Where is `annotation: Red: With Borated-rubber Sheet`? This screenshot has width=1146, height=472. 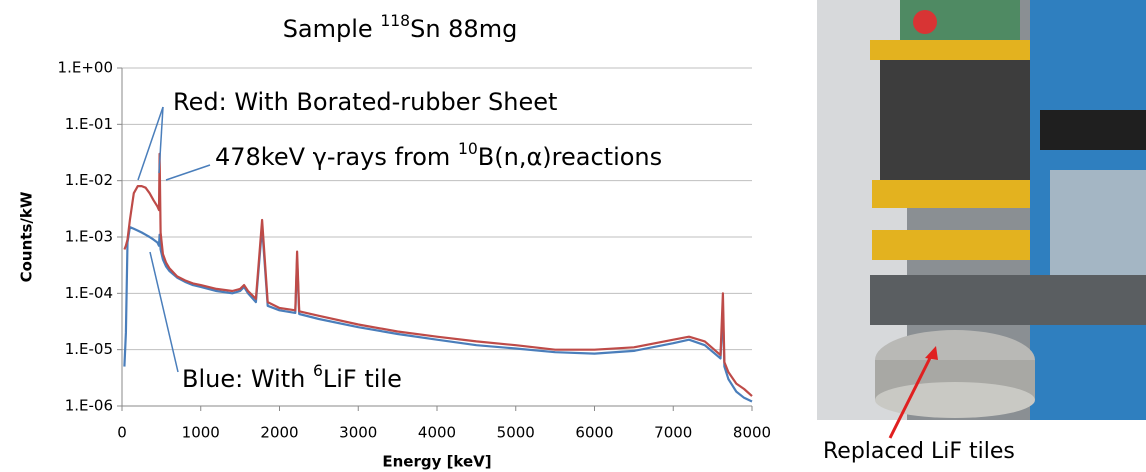 annotation: Red: With Borated-rubber Sheet is located at coordinates (365, 102).